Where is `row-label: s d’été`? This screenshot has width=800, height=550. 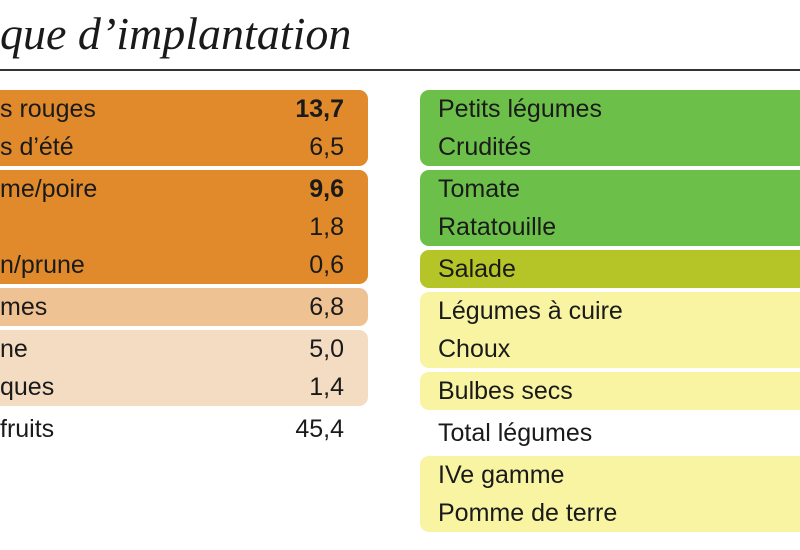
row-label: s d’été is located at coordinates (37, 146).